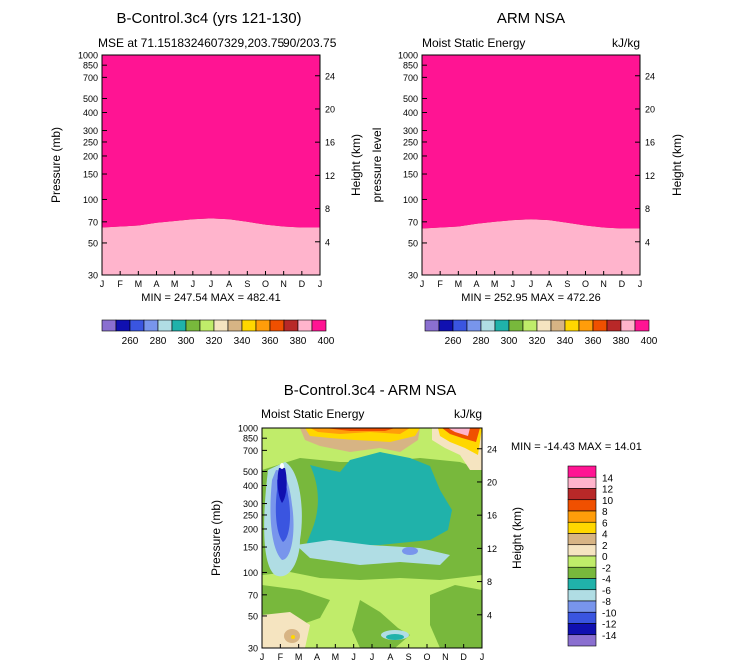  What do you see at coordinates (330, 176) in the screenshot?
I see `y2-tick-label: 12` at bounding box center [330, 176].